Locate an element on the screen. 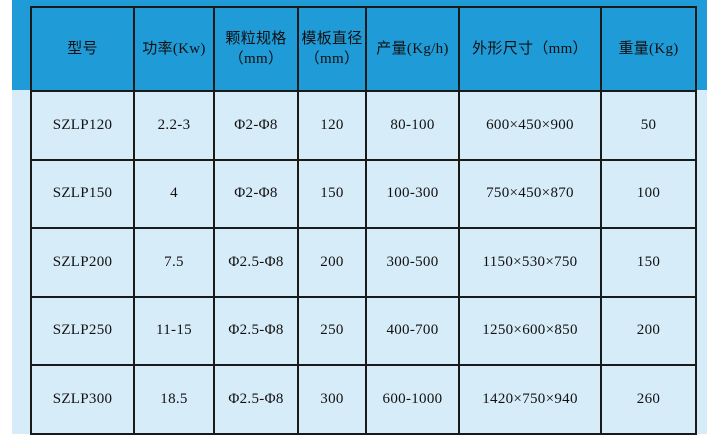 Image resolution: width=720 pixels, height=446 pixels. column-header-power: 功率(Kw) is located at coordinates (174, 49).